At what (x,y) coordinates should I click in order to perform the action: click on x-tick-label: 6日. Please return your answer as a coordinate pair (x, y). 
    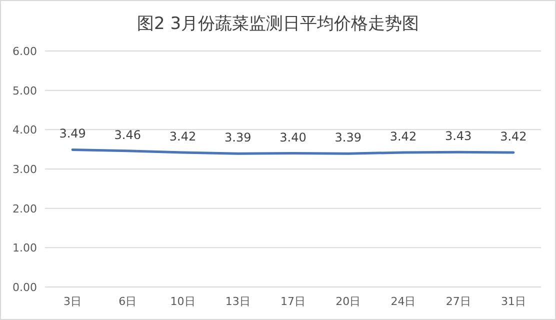
    Looking at the image, I should click on (127, 301).